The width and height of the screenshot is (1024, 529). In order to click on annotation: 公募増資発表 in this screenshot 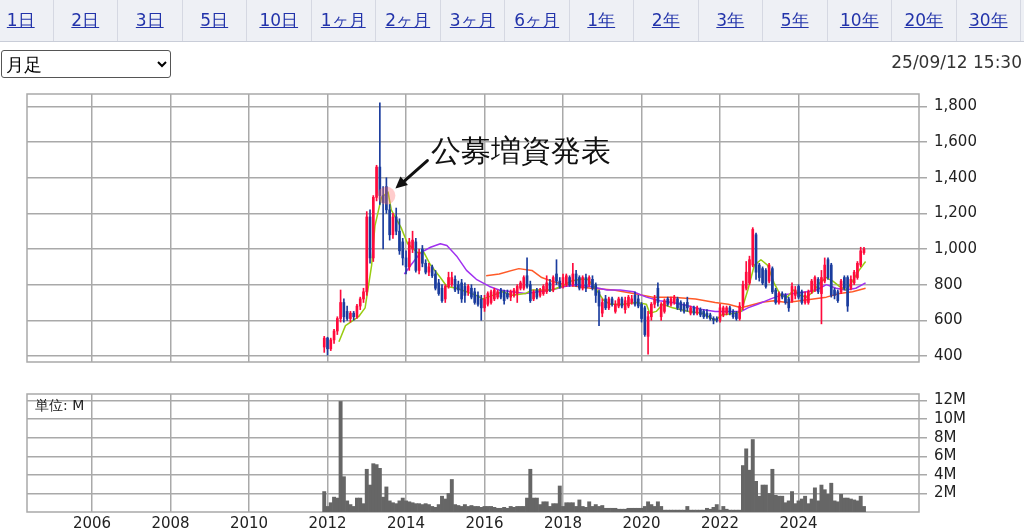, I will do `click(521, 151)`.